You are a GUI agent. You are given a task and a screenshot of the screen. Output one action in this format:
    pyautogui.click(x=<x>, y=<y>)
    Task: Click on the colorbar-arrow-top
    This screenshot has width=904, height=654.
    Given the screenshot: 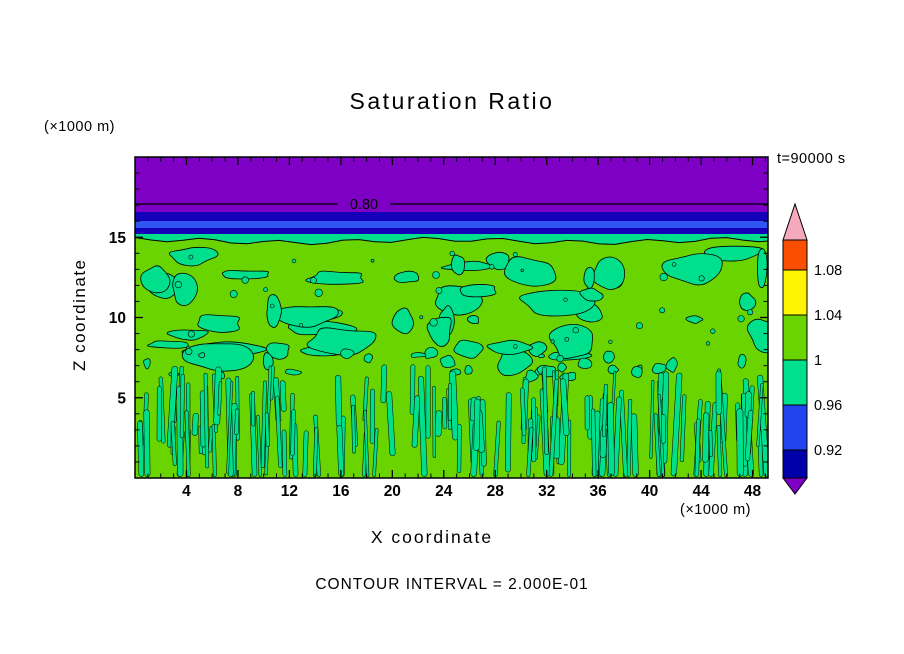 What is the action you would take?
    pyautogui.click(x=795, y=221)
    